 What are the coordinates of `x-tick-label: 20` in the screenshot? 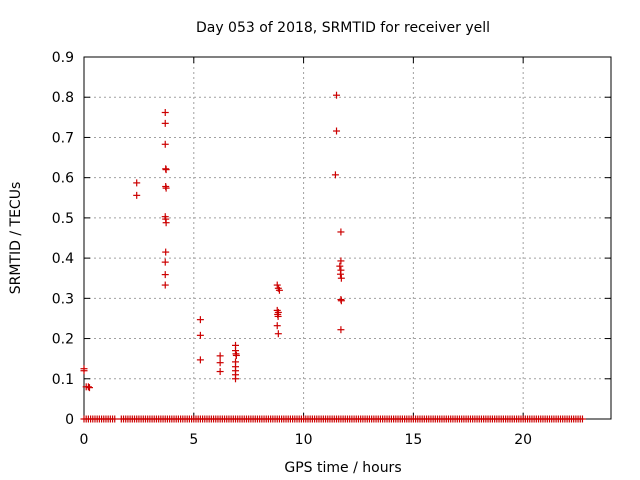 It's located at (523, 440).